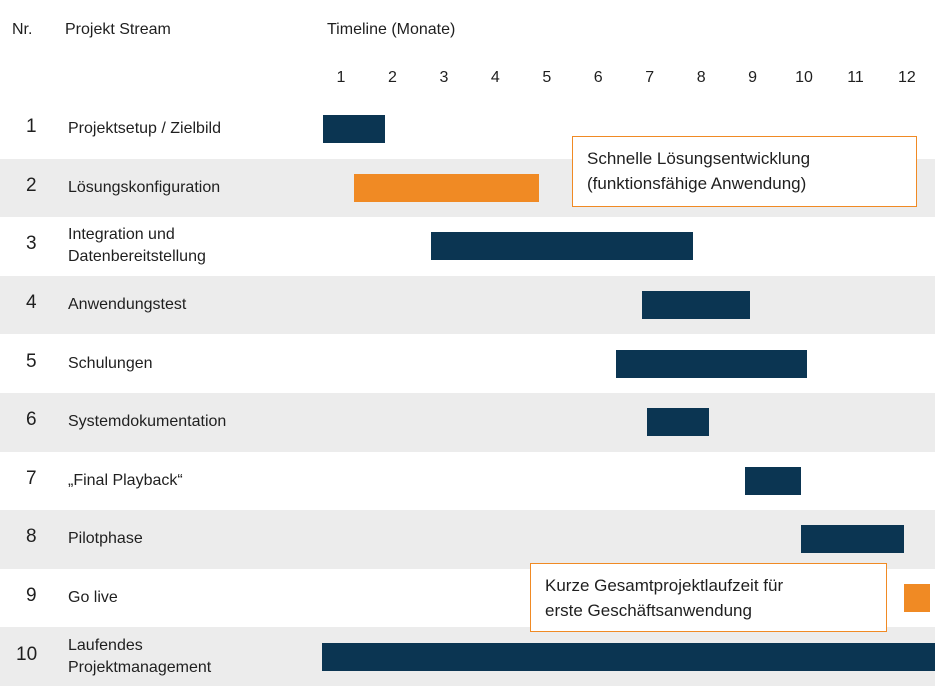 The height and width of the screenshot is (687, 935). What do you see at coordinates (650, 77) in the screenshot?
I see `month-tick-7: 7` at bounding box center [650, 77].